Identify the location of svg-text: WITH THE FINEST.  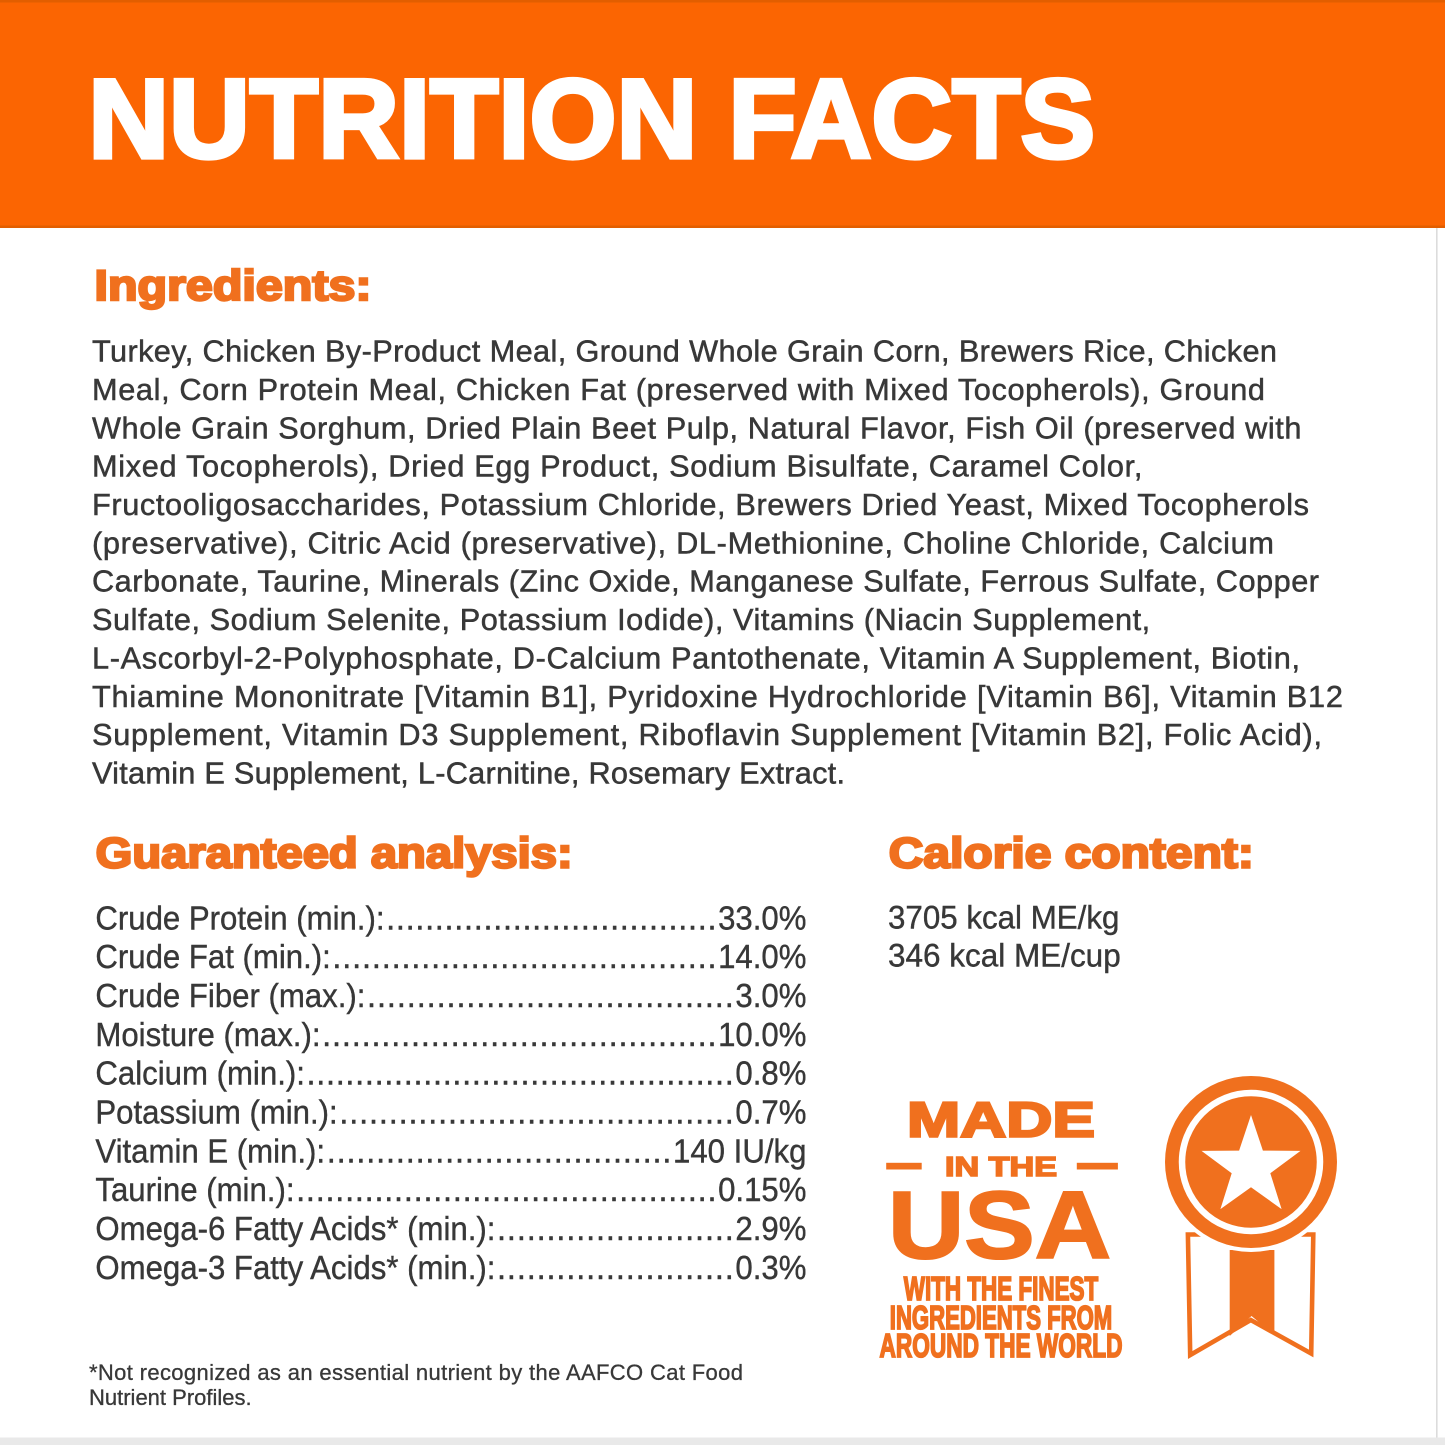
(1001, 1289).